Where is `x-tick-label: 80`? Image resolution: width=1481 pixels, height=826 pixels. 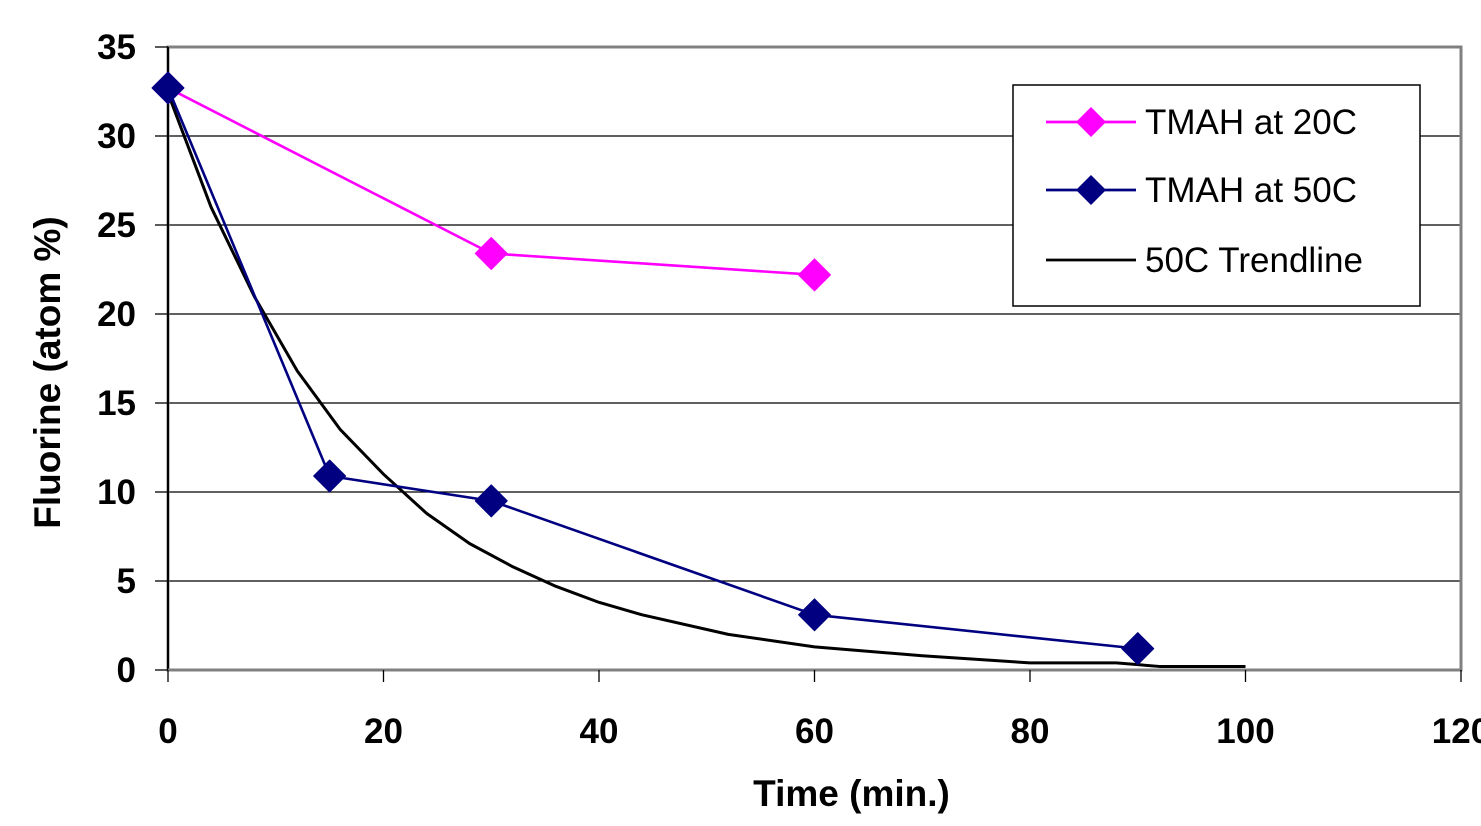
x-tick-label: 80 is located at coordinates (1030, 731).